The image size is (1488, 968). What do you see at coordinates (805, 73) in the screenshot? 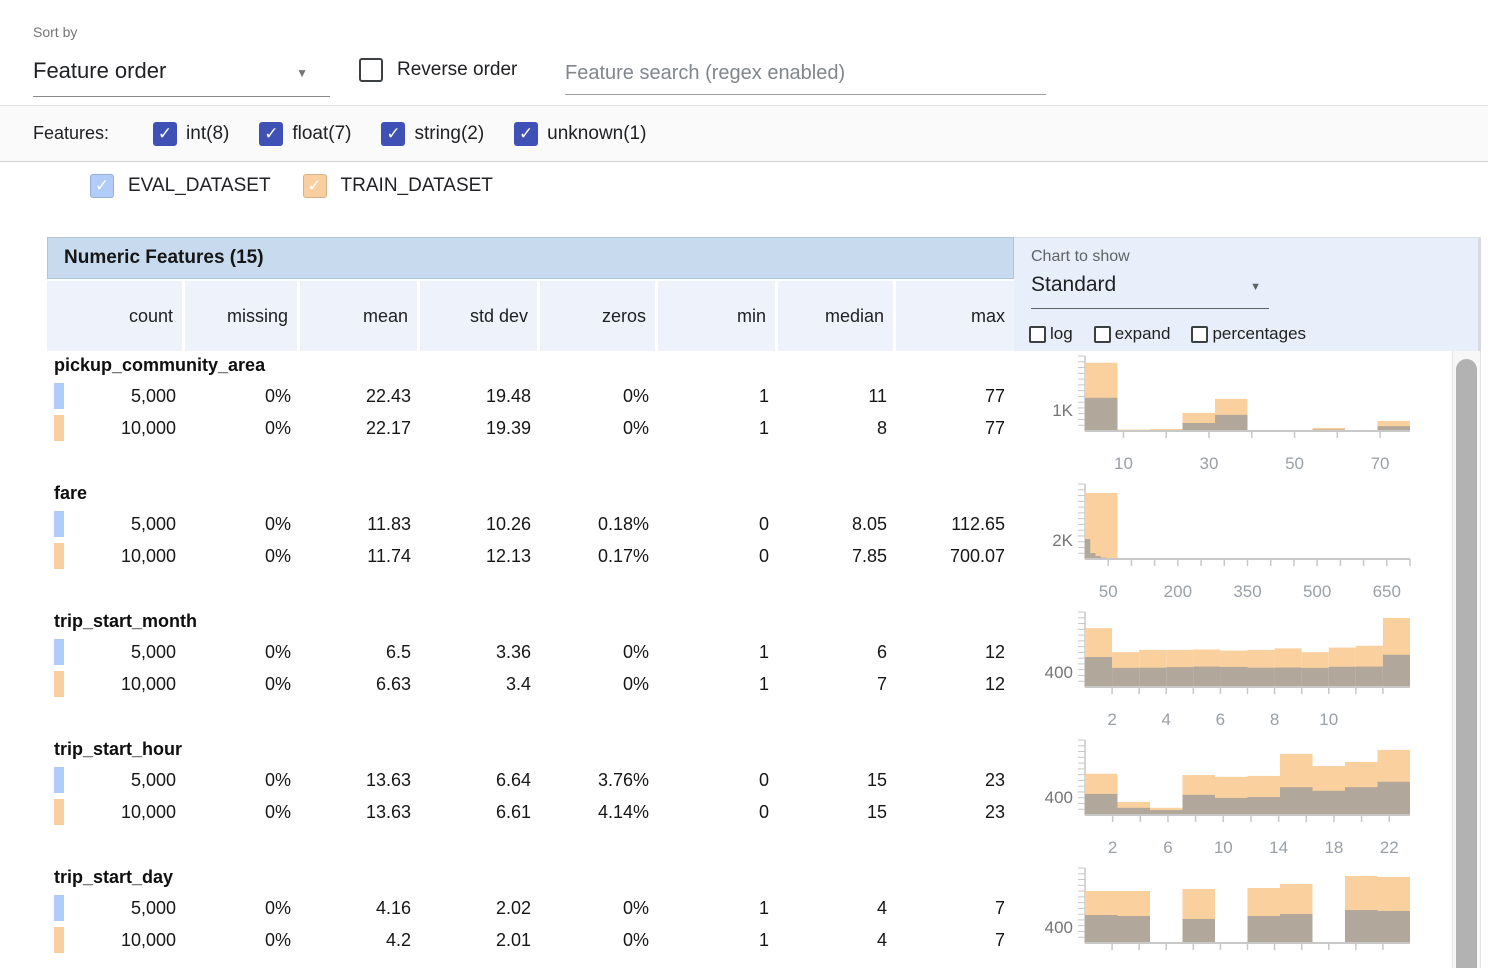
I see `feature-search-input` at bounding box center [805, 73].